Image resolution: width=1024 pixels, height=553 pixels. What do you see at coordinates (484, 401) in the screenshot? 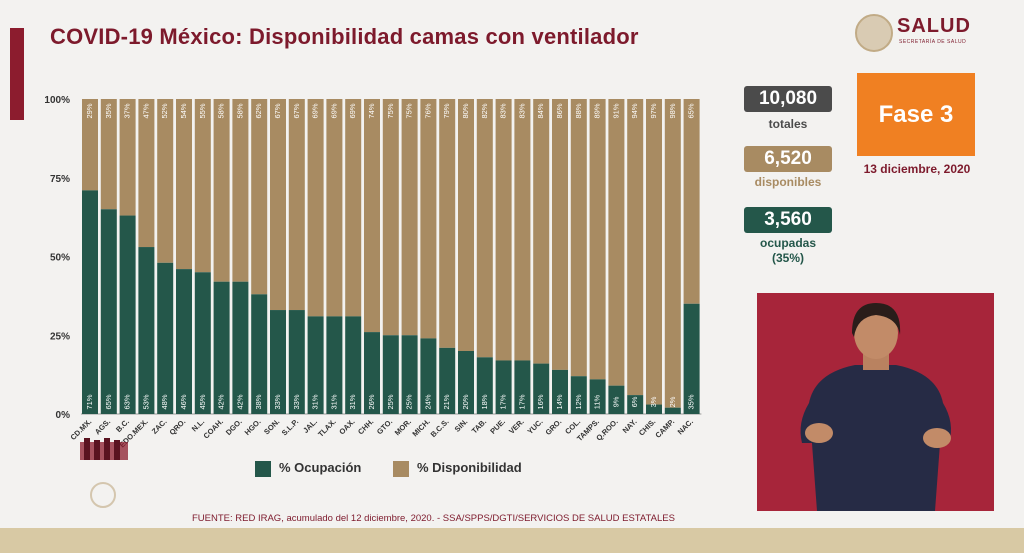
I see `label-occupancy: 18%` at bounding box center [484, 401].